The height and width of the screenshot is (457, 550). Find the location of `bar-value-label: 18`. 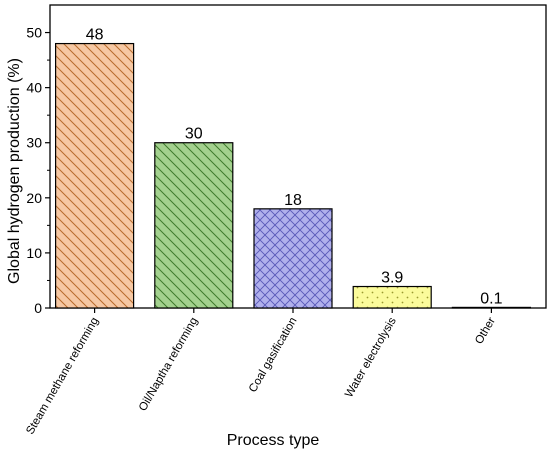

bar-value-label: 18 is located at coordinates (293, 200).